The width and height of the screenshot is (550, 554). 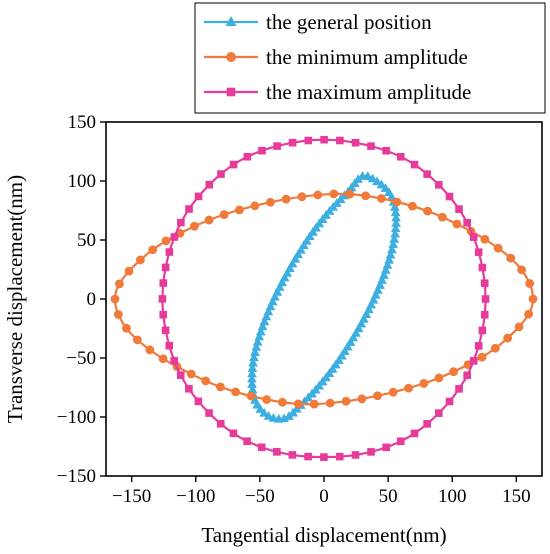 What do you see at coordinates (82, 181) in the screenshot?
I see `y-tick-label: 100` at bounding box center [82, 181].